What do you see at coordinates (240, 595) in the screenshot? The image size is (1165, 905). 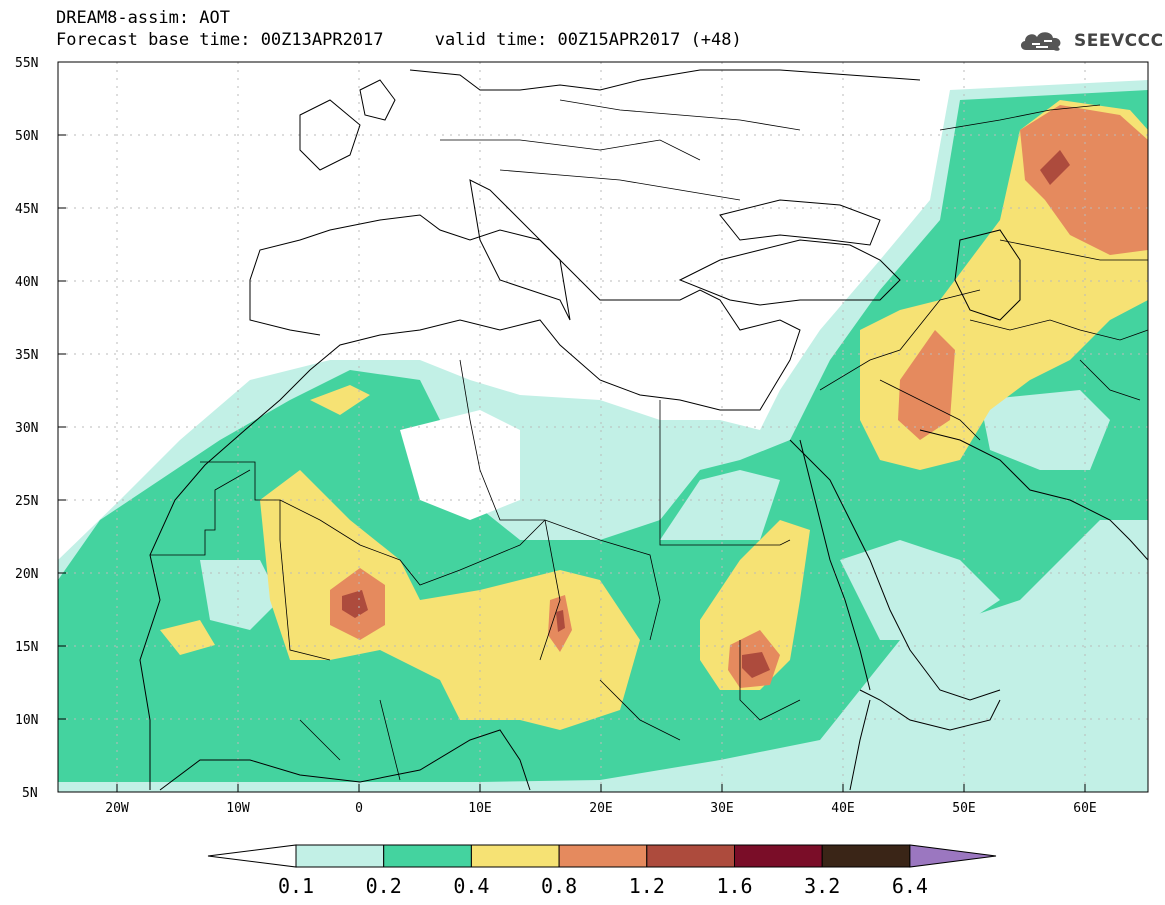 I see `aot-hole-e` at bounding box center [240, 595].